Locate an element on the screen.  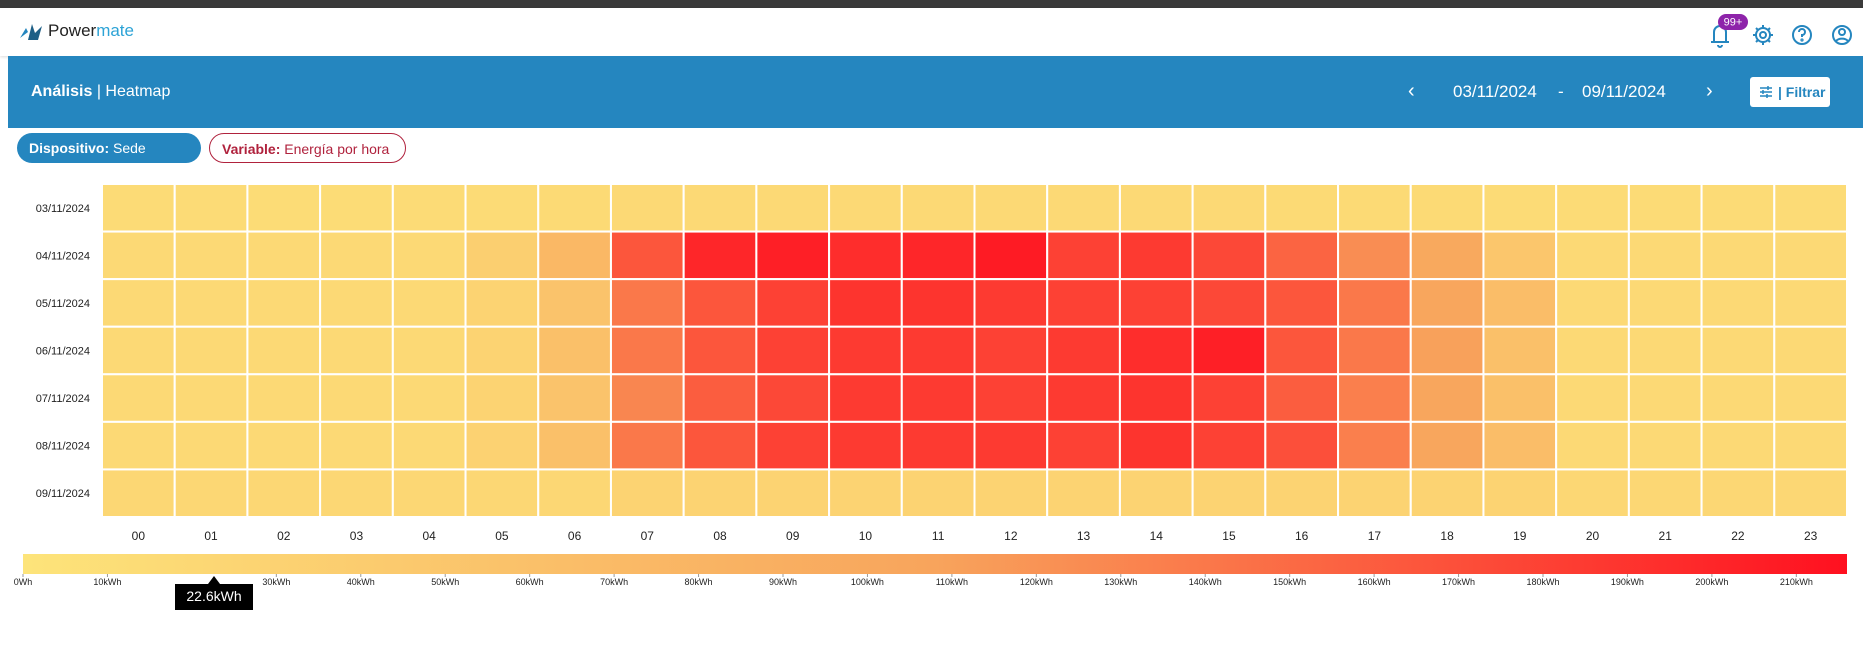
color-bar-label: 60kWh is located at coordinates (530, 582).